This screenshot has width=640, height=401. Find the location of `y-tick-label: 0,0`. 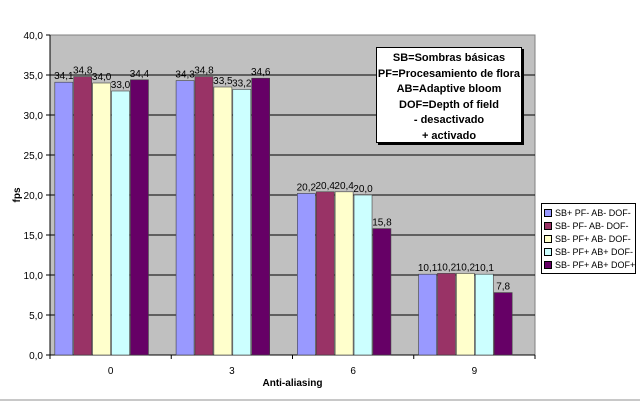

y-tick-label: 0,0 is located at coordinates (36, 356).